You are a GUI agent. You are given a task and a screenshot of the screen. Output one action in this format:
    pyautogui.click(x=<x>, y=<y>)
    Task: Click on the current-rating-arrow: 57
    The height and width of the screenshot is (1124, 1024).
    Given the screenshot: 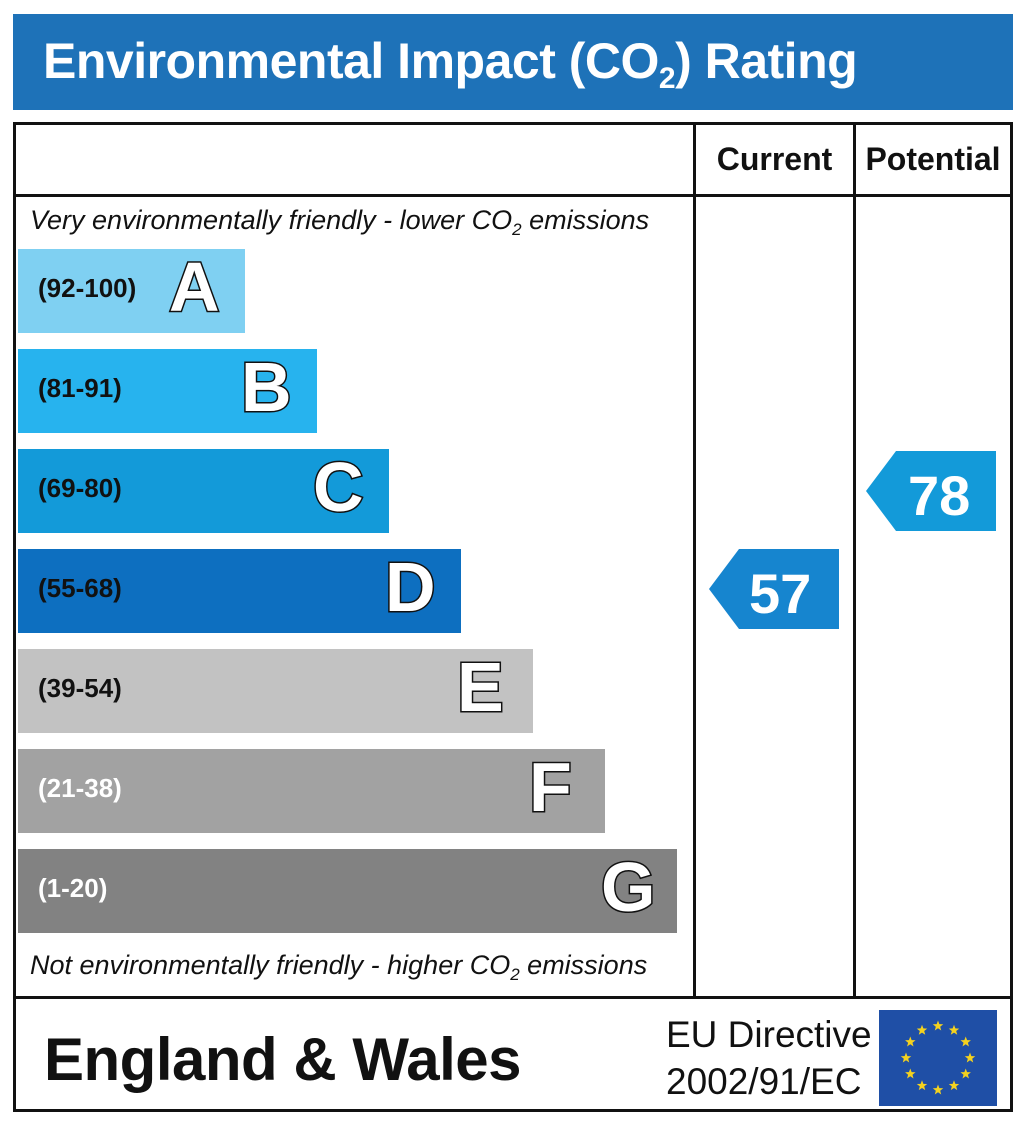 What is the action you would take?
    pyautogui.click(x=774, y=591)
    